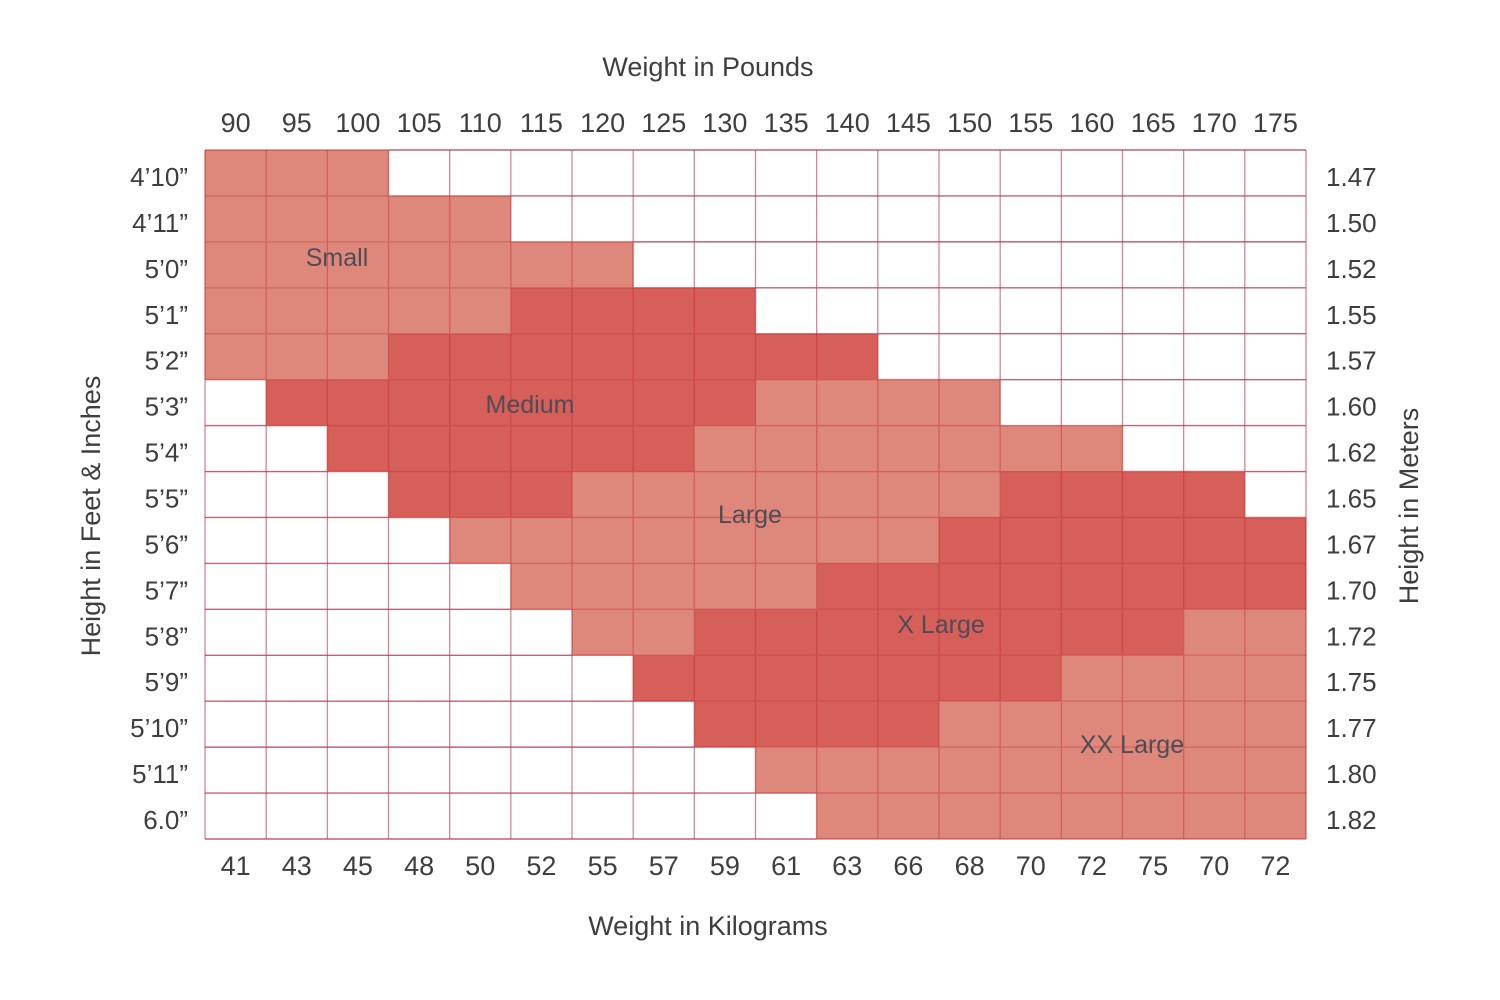  What do you see at coordinates (337, 258) in the screenshot?
I see `svg-text: Small` at bounding box center [337, 258].